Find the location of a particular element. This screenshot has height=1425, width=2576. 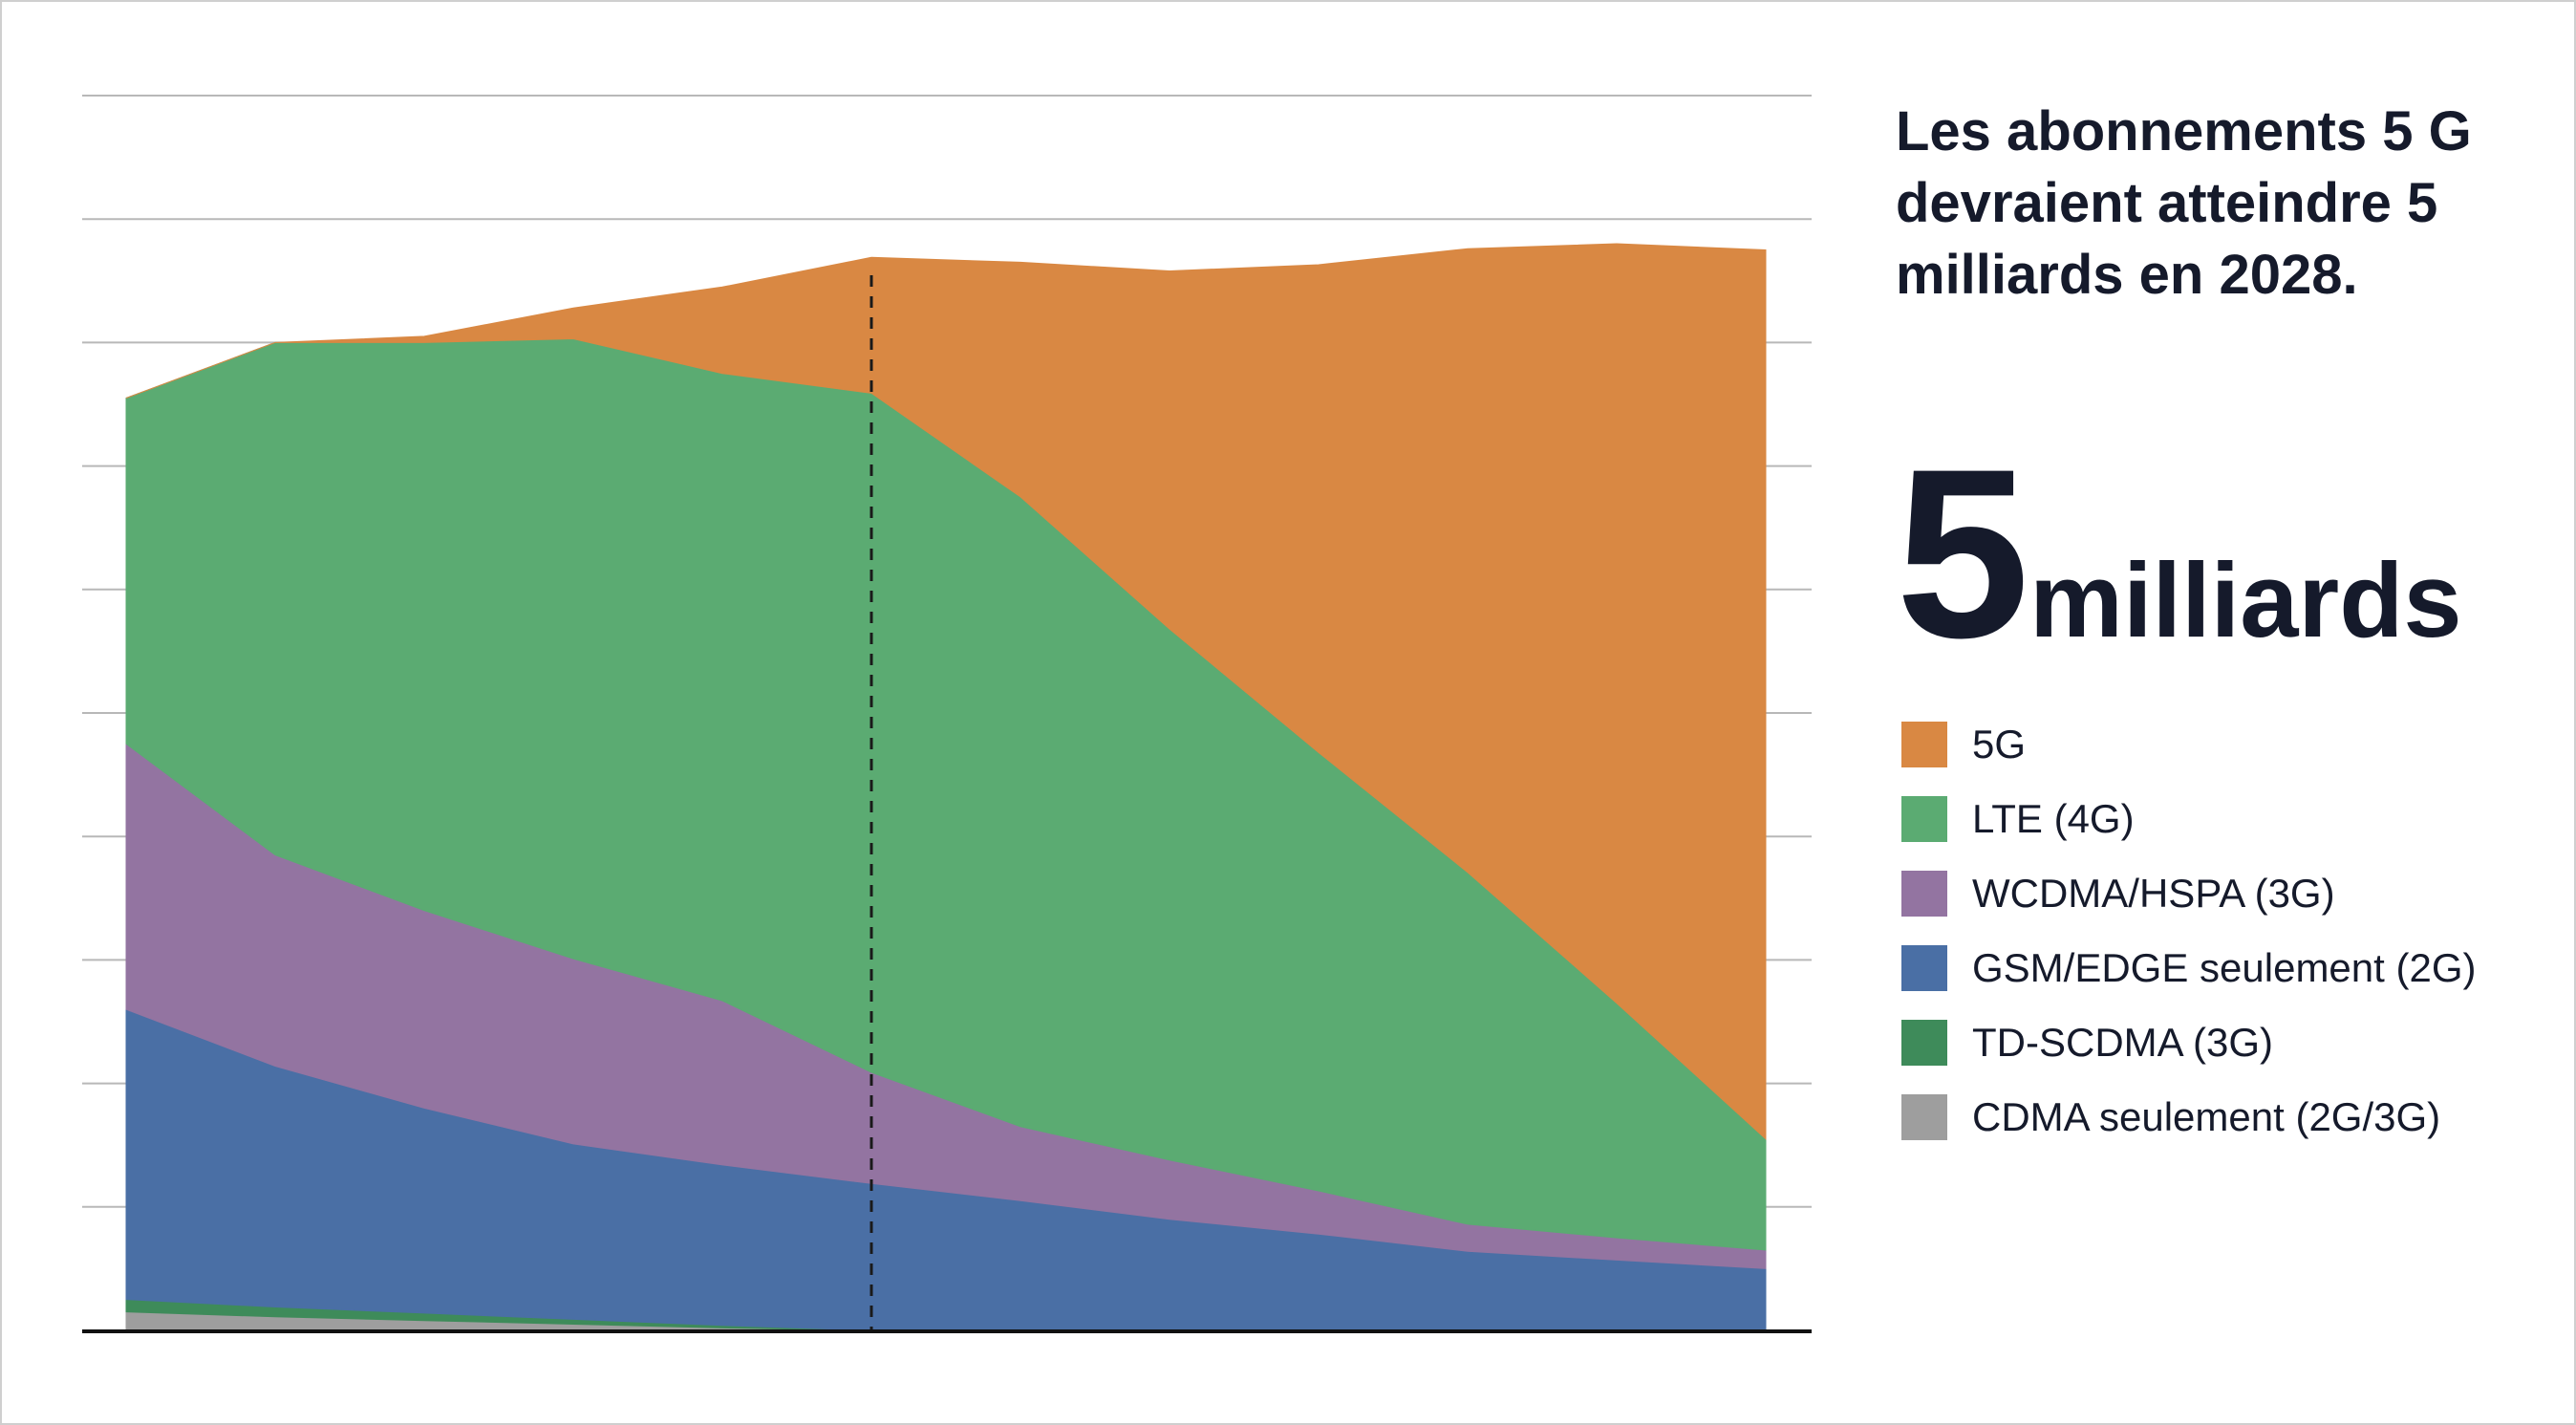

legend-swatch-5g is located at coordinates (1924, 745).